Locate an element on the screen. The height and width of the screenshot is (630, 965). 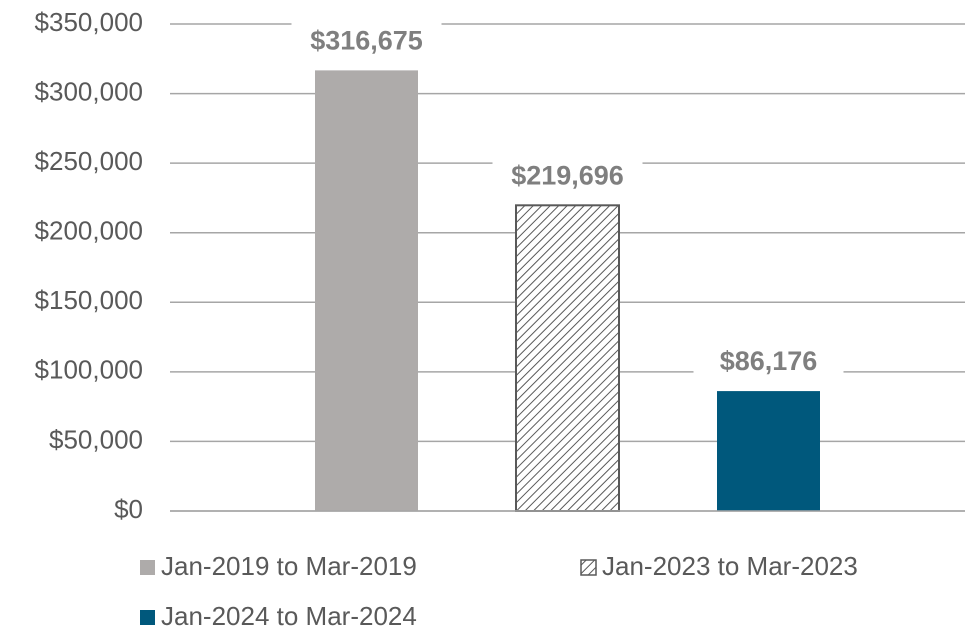
y-tick-label: $200,000 is located at coordinates (89, 231).